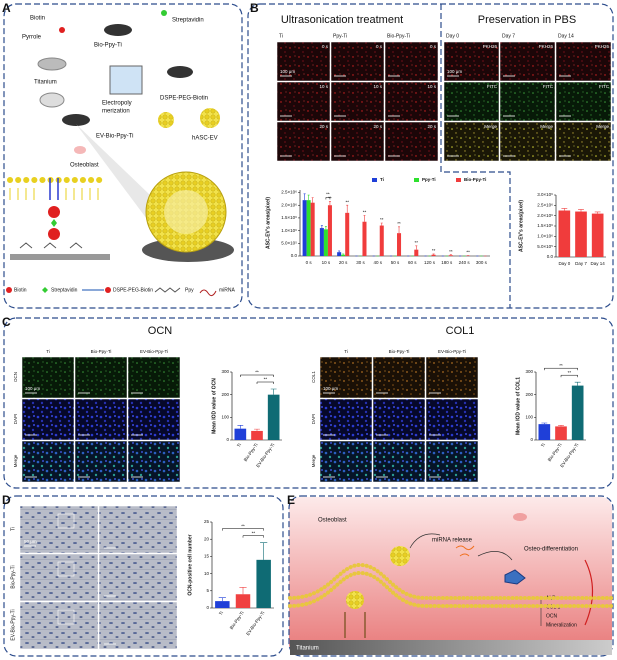 This screenshot has width=617, height=660. Describe the element at coordinates (460, 331) in the screenshot. I see `panel-title: COL1` at that location.